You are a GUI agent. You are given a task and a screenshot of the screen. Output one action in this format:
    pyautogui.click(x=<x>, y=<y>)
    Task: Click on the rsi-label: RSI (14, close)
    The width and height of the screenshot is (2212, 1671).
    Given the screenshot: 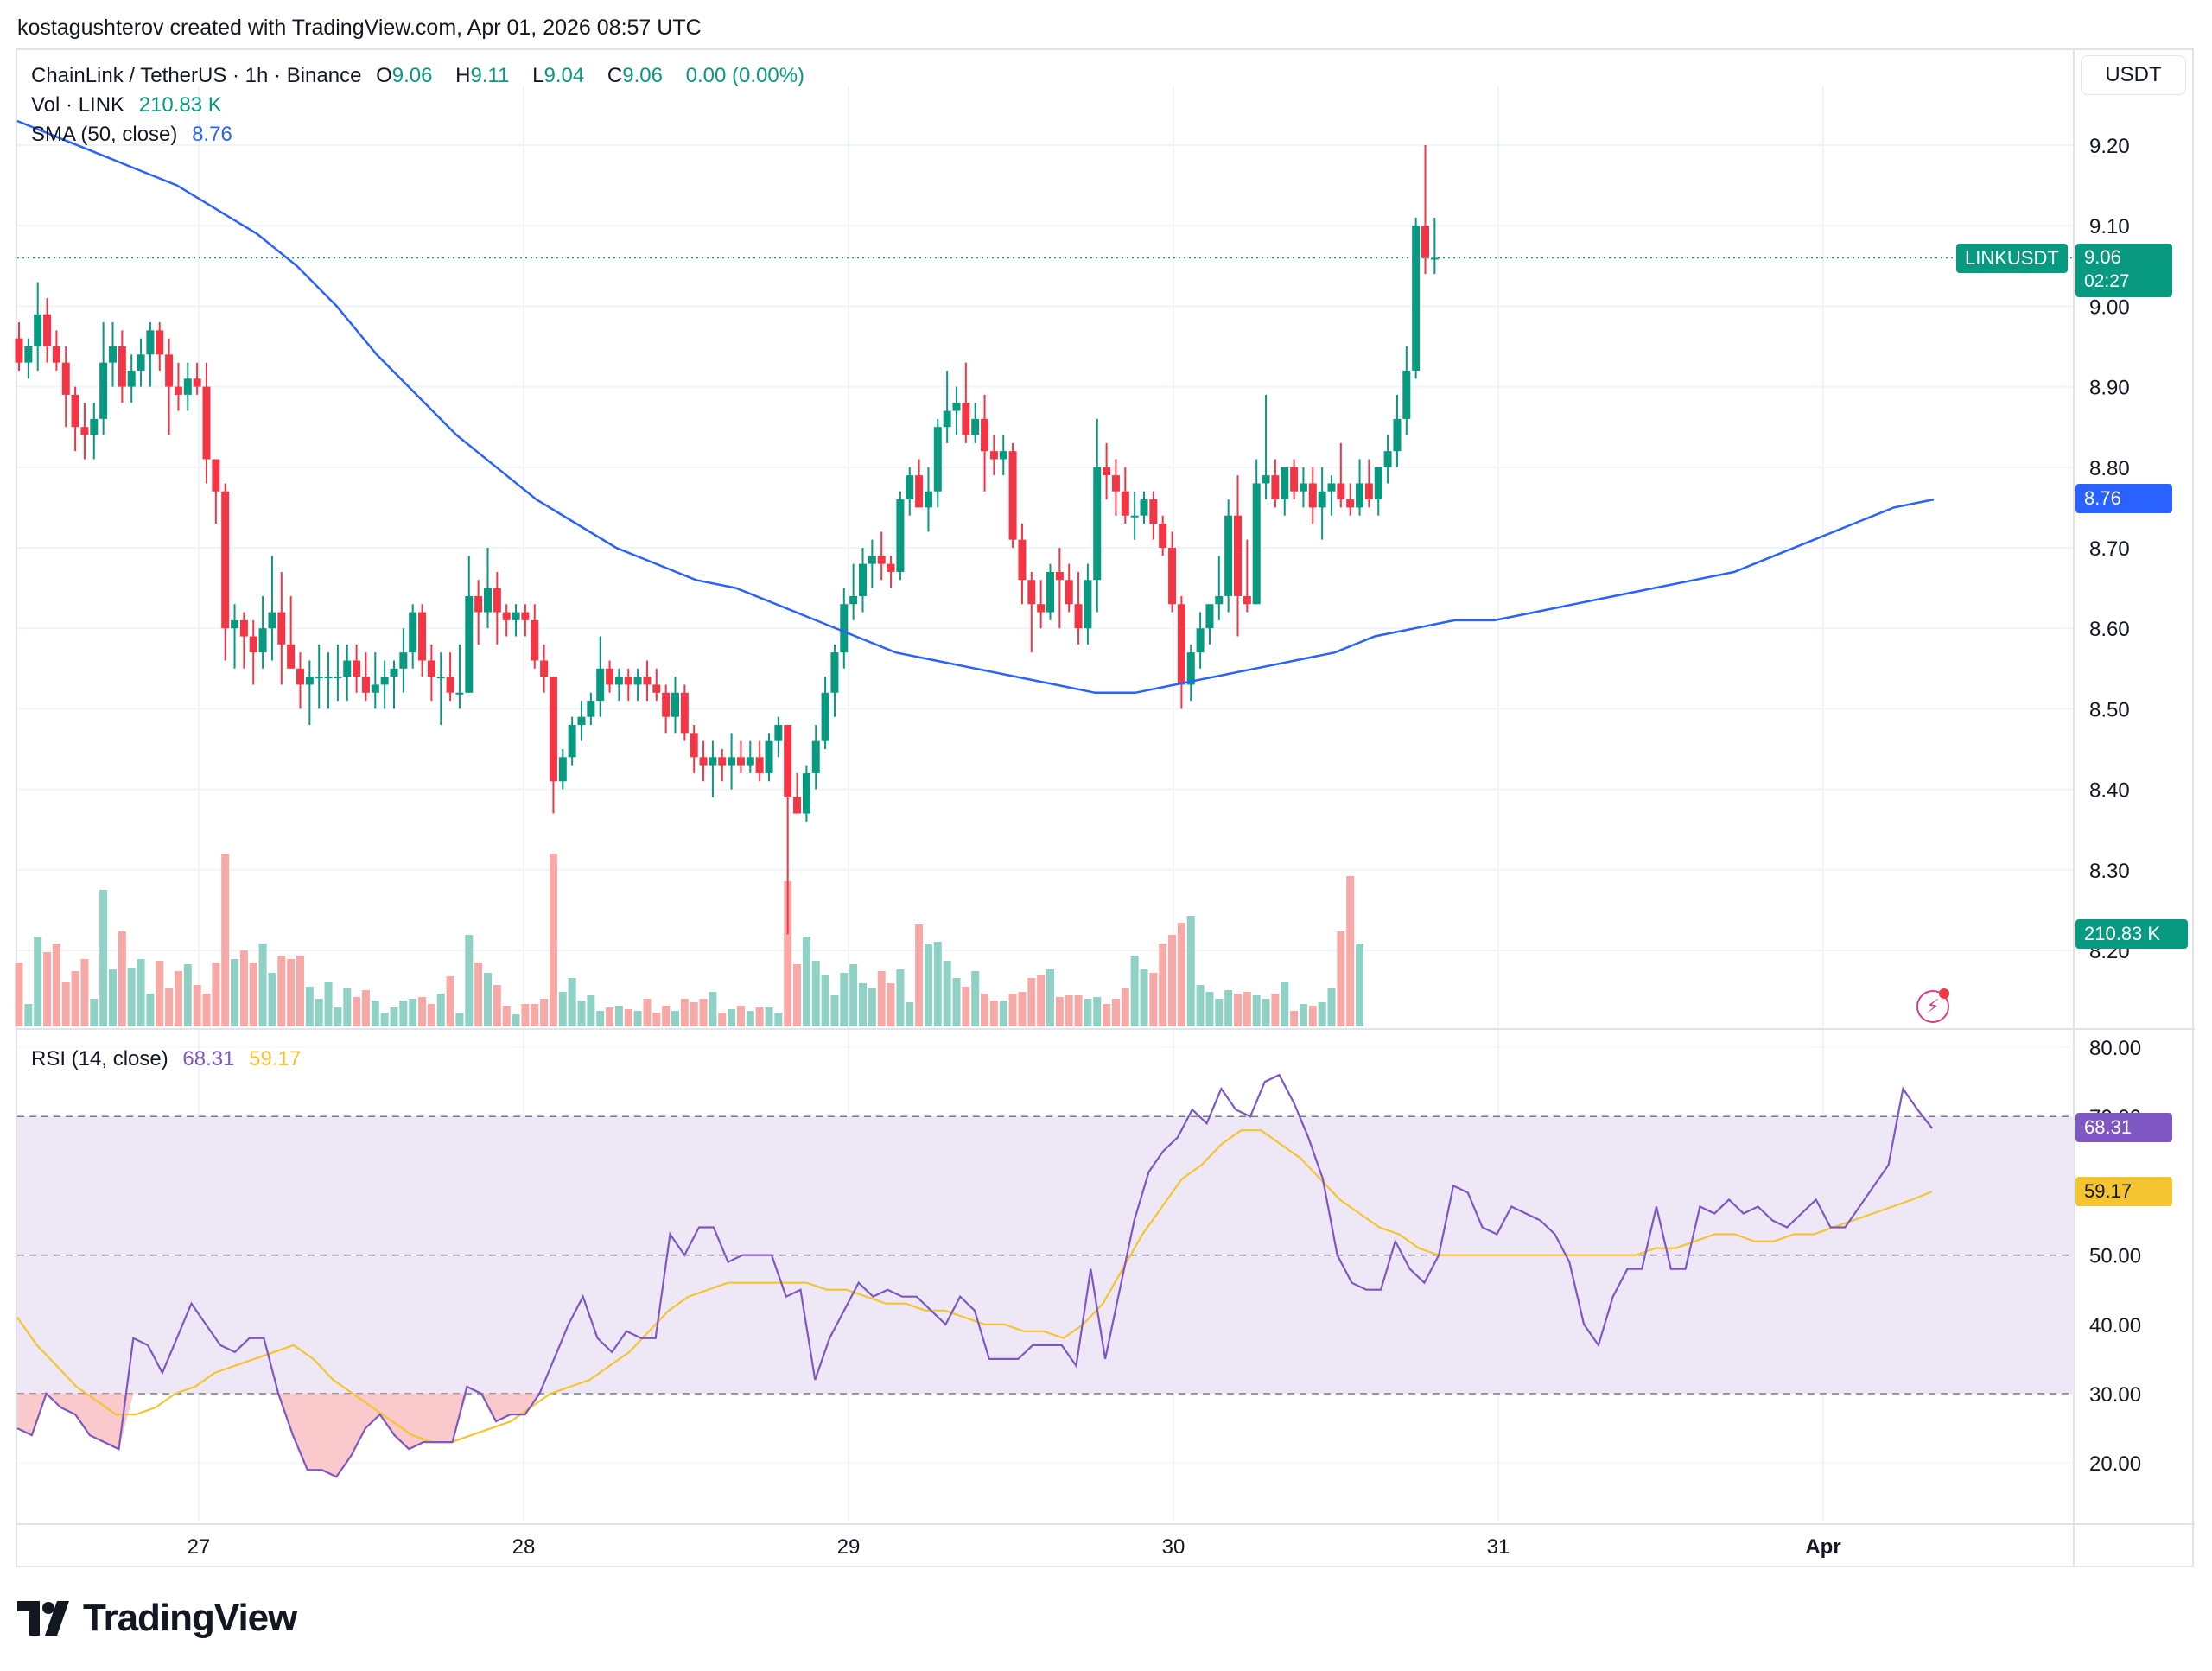 What is the action you would take?
    pyautogui.click(x=99, y=1059)
    